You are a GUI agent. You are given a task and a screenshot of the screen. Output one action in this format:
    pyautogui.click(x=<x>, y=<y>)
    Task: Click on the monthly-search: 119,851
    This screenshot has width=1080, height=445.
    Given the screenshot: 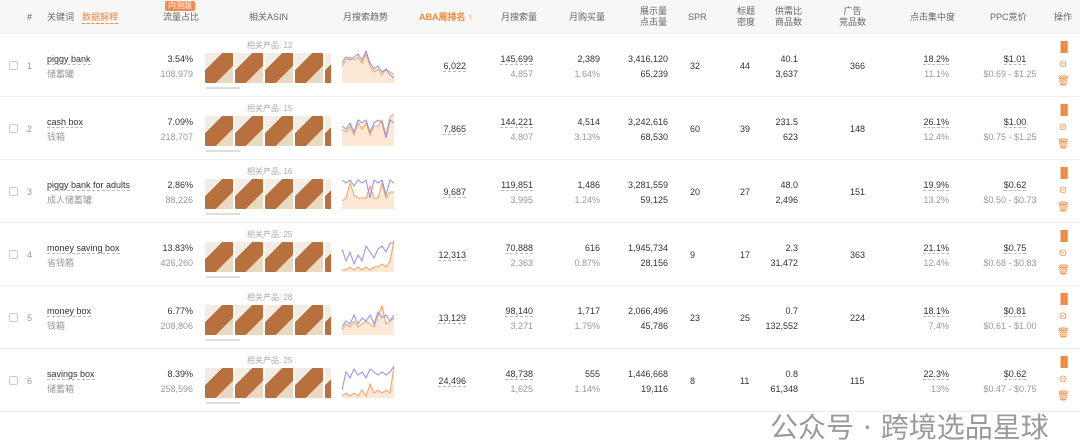 What is the action you would take?
    pyautogui.click(x=517, y=185)
    